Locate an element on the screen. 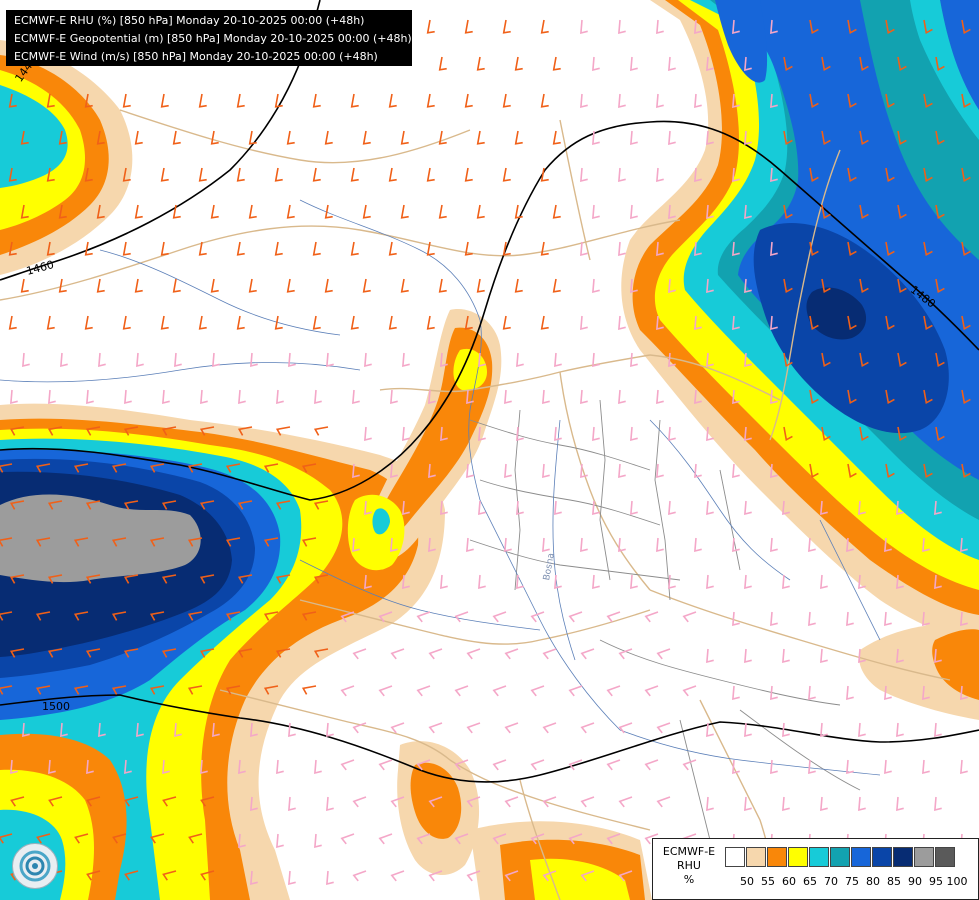  legend-label: 60 is located at coordinates (789, 881).